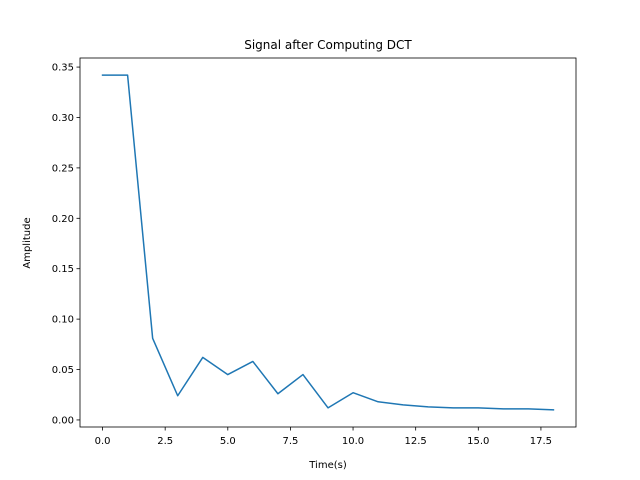  Describe the element at coordinates (323, 437) in the screenshot. I see `x-axis: 0.0 2.5 5.0 7.5 10.0 12.5 15.0 17.5` at that location.